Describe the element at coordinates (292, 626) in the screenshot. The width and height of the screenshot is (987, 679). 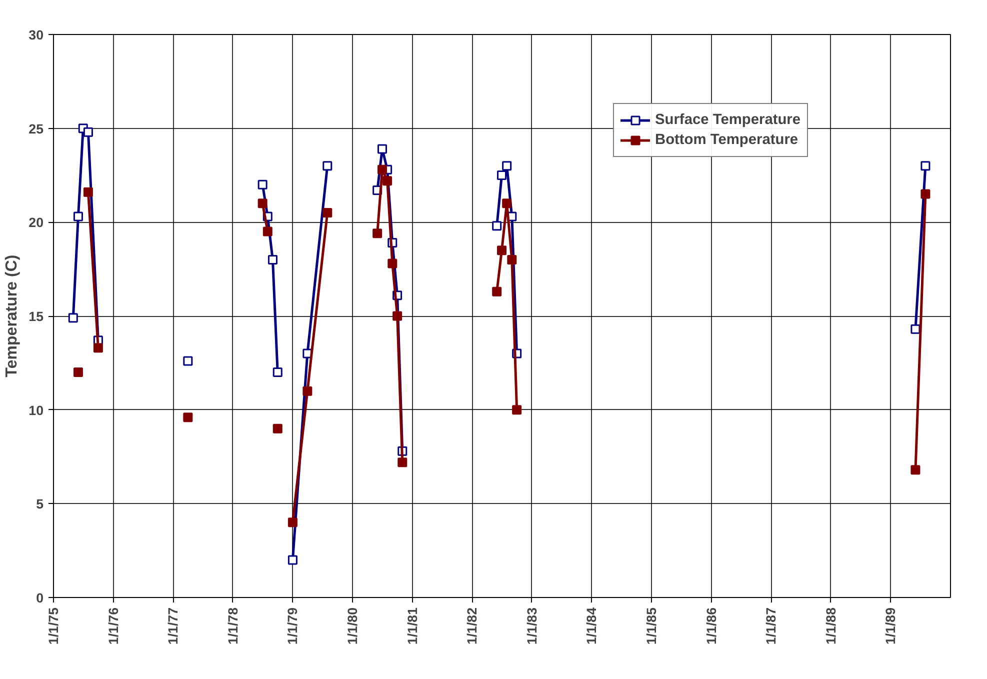
I see `x-tick-label: 1/1/79` at that location.